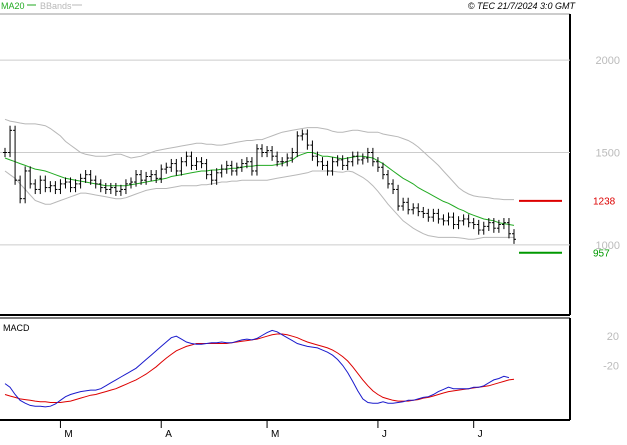 This screenshot has width=627, height=445. Describe the element at coordinates (259, 205) in the screenshot. I see `bbands-lower-line` at that location.